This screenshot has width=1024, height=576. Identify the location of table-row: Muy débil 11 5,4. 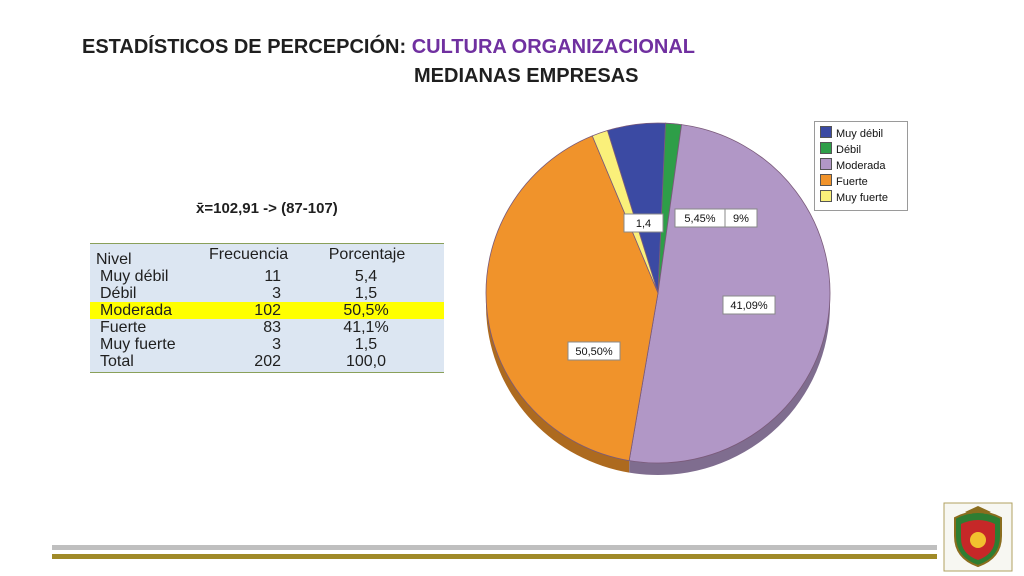
(267, 276).